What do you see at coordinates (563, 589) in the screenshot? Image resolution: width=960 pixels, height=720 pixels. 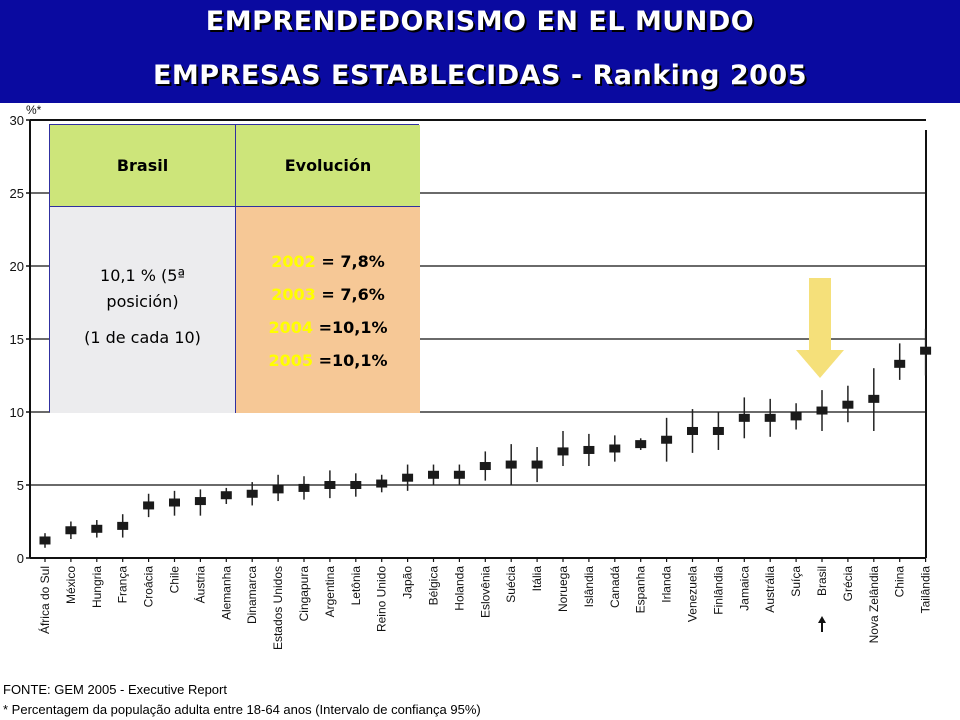 I see `x-tick-label: Noruega` at bounding box center [563, 589].